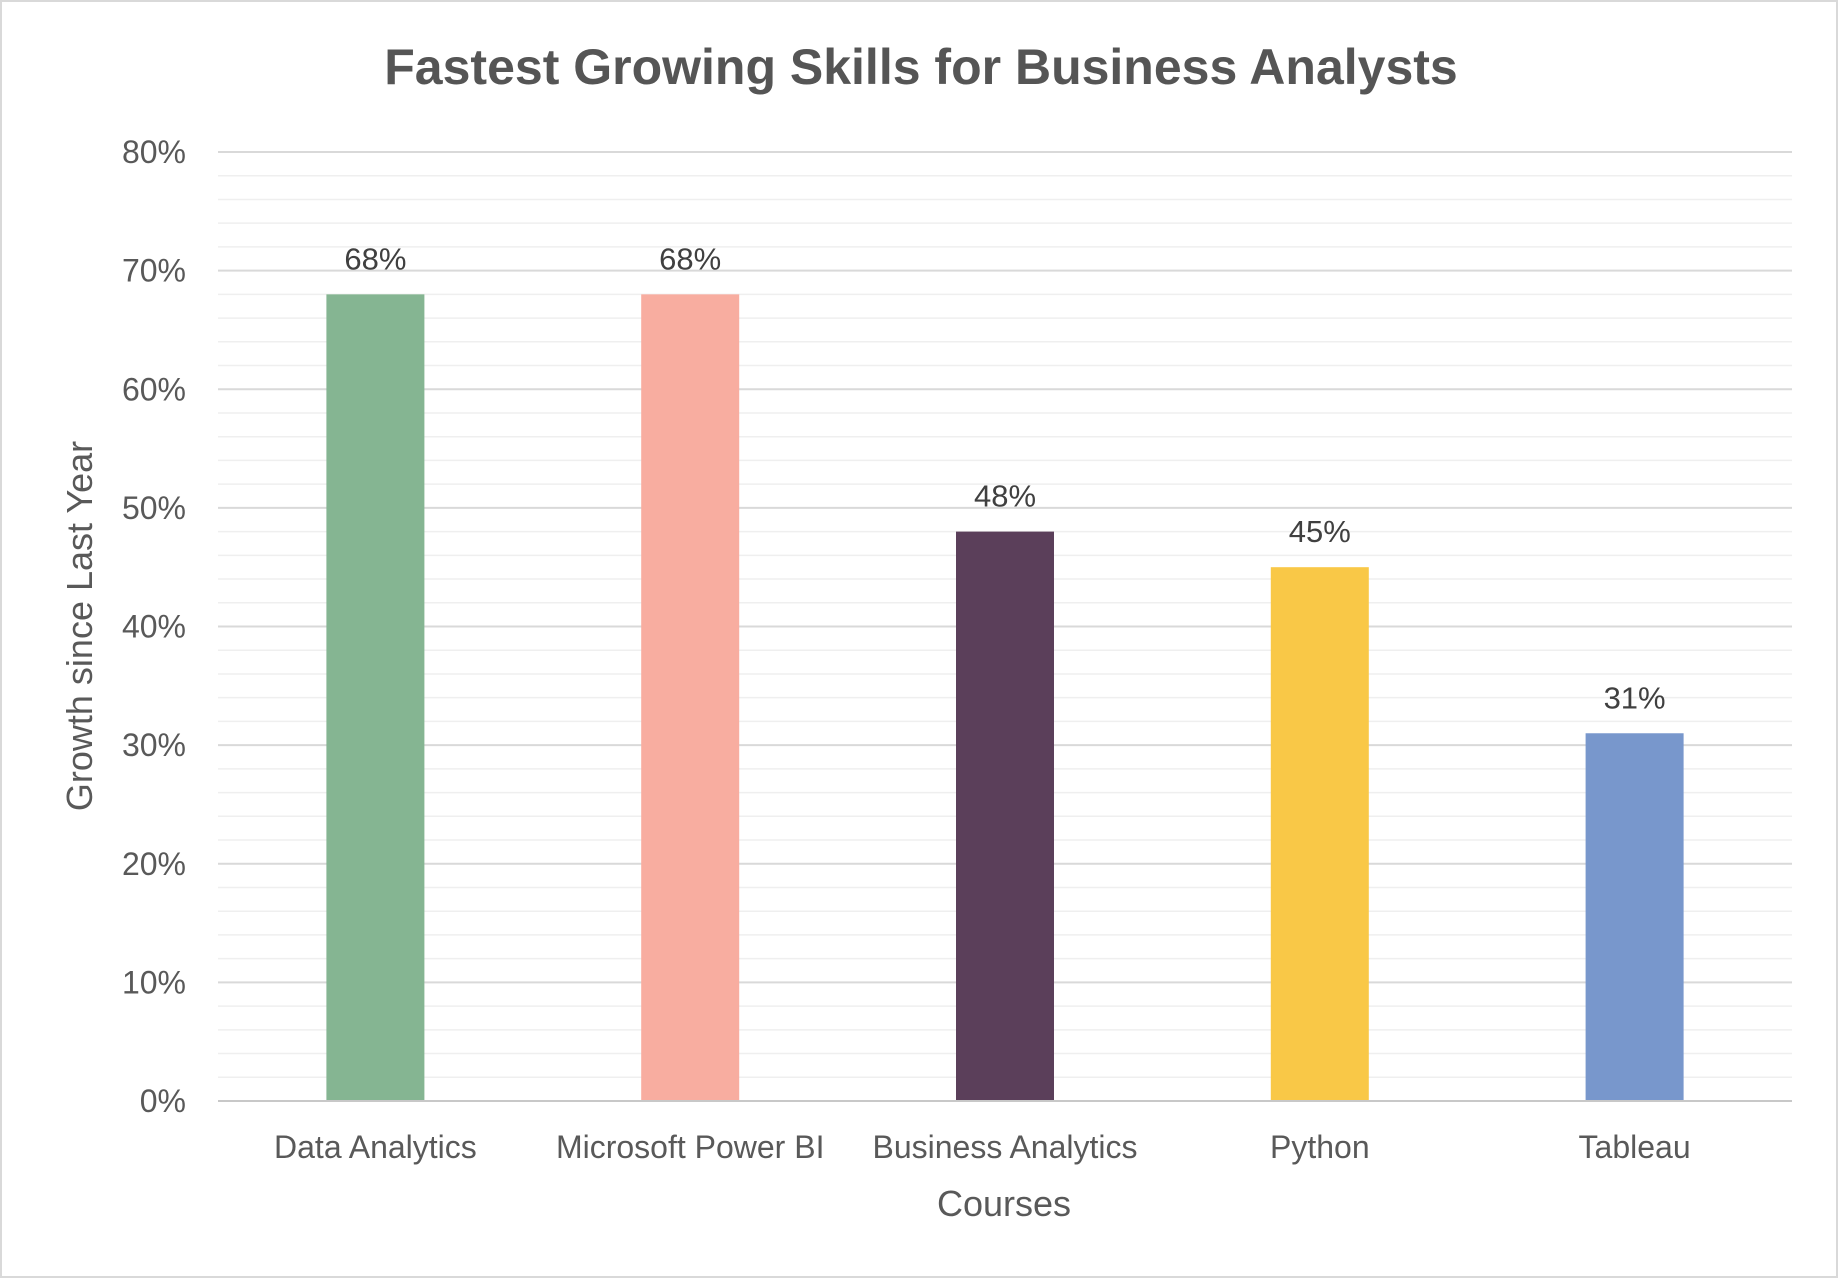 The image size is (1838, 1280). I want to click on bar-value-label: 48%, so click(1005, 496).